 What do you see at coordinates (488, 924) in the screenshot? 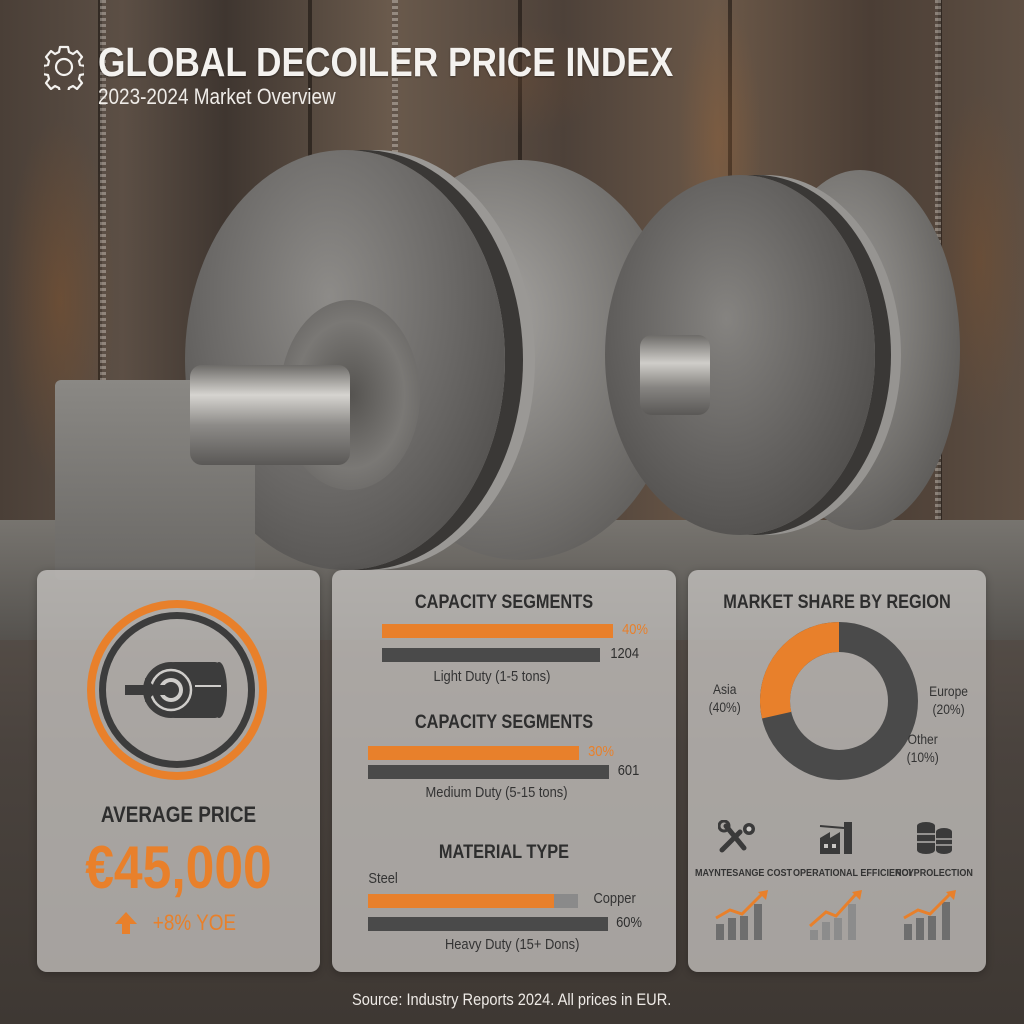
I see `heavy-duty-units-bar` at bounding box center [488, 924].